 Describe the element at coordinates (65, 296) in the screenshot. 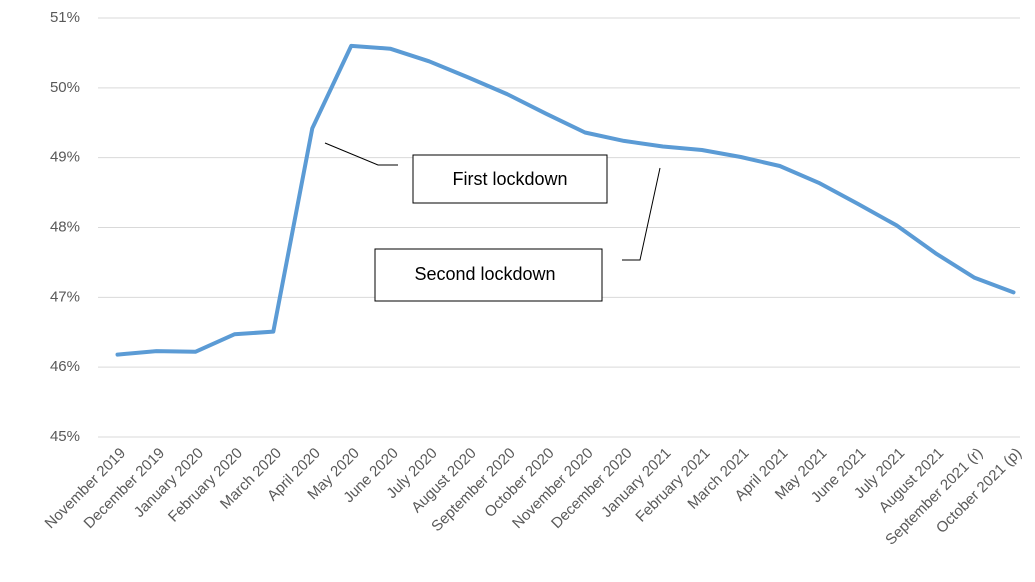

I see `y-tick-label: 47%` at that location.